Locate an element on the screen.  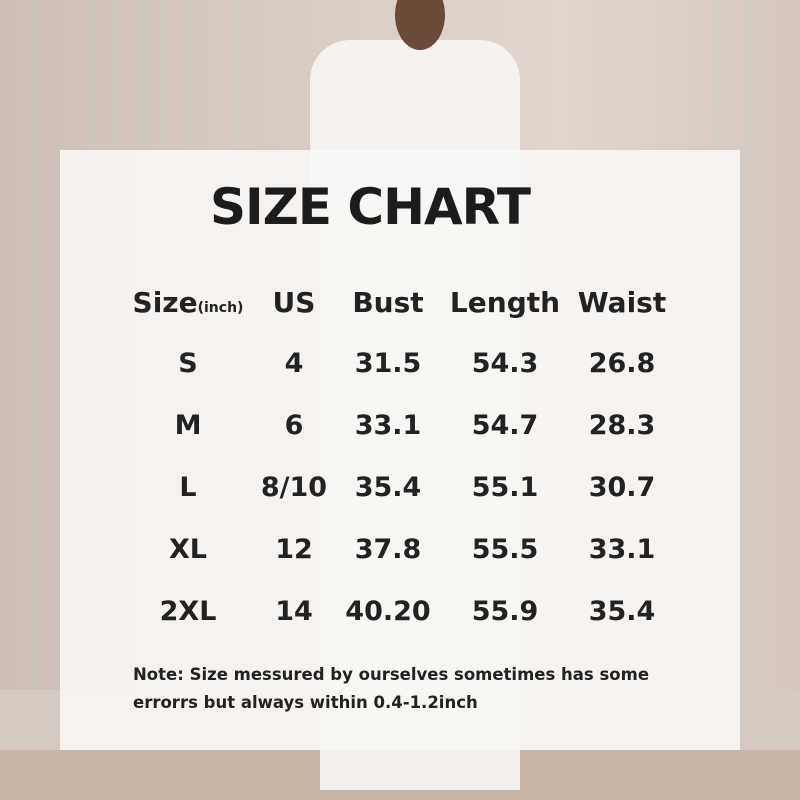
cell-waist: 30.7 is located at coordinates (622, 487).